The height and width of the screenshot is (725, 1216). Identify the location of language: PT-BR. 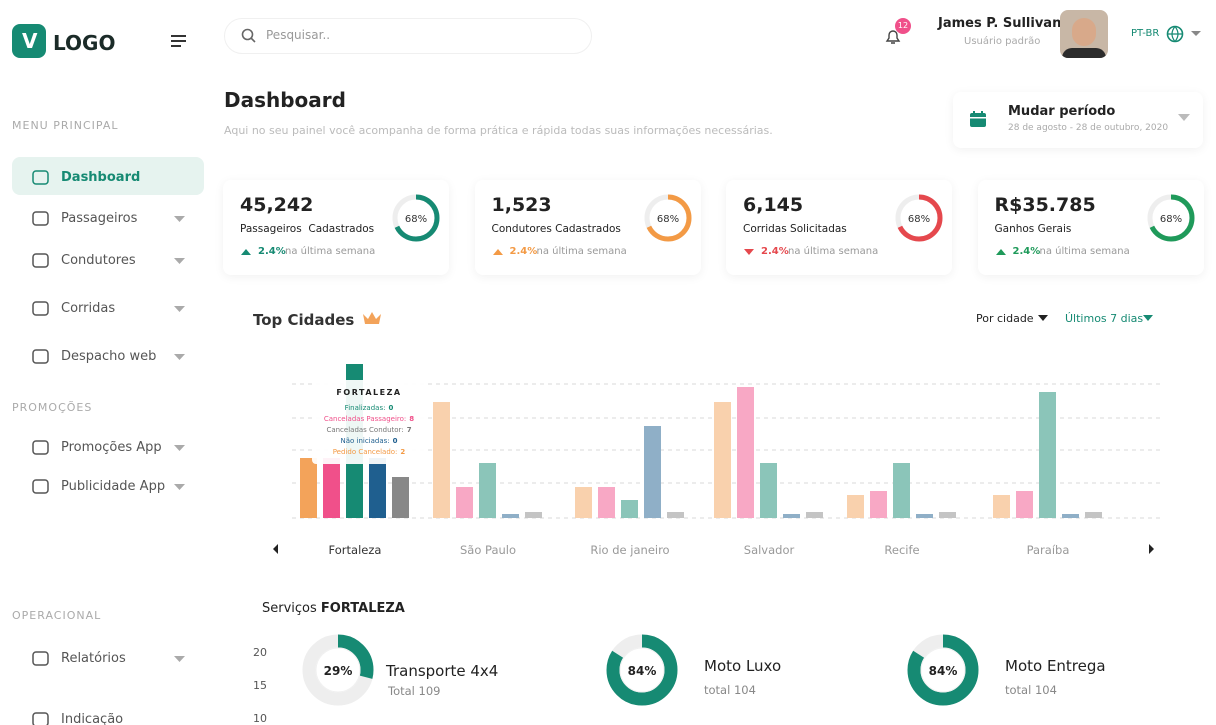
(1145, 33).